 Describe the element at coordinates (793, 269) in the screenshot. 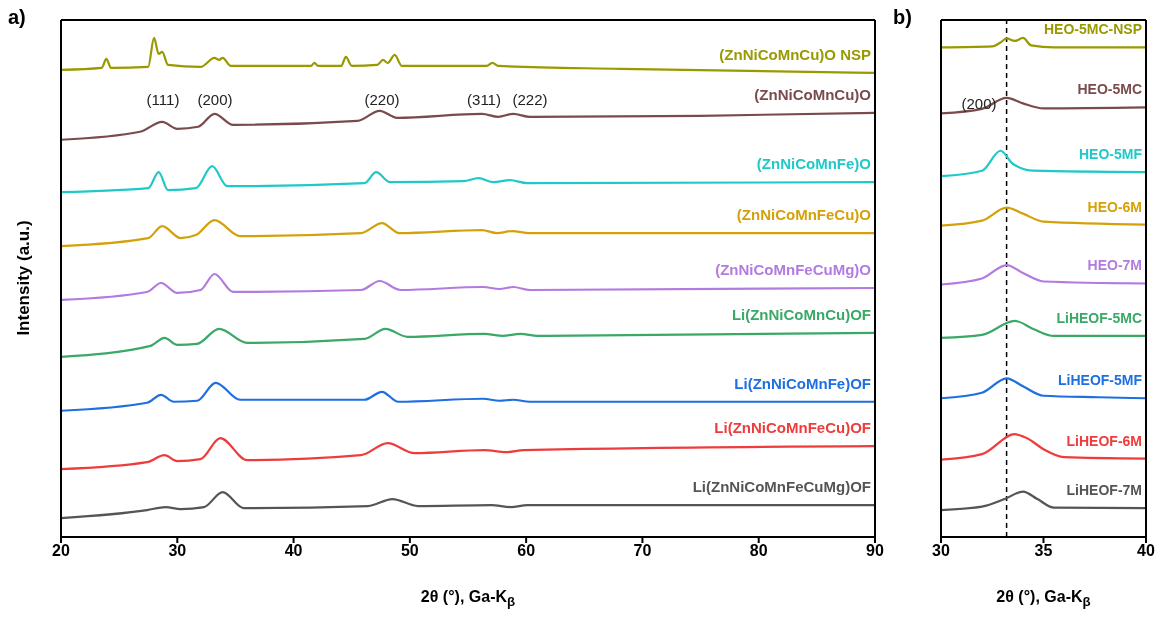

I see `series-label: (ZnNiCoMnFeCuMg)O` at that location.